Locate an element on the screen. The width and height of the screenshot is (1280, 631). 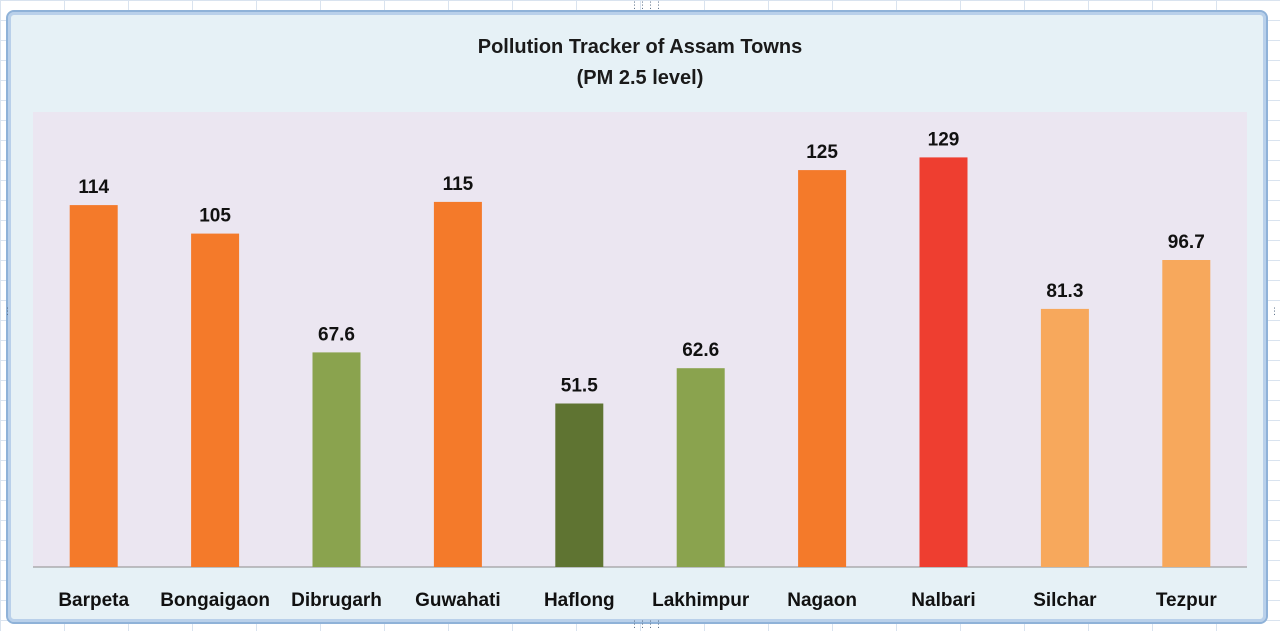
resize-handle-bottom: ⋮⋮⋮⋮ is located at coordinates (646, 625).